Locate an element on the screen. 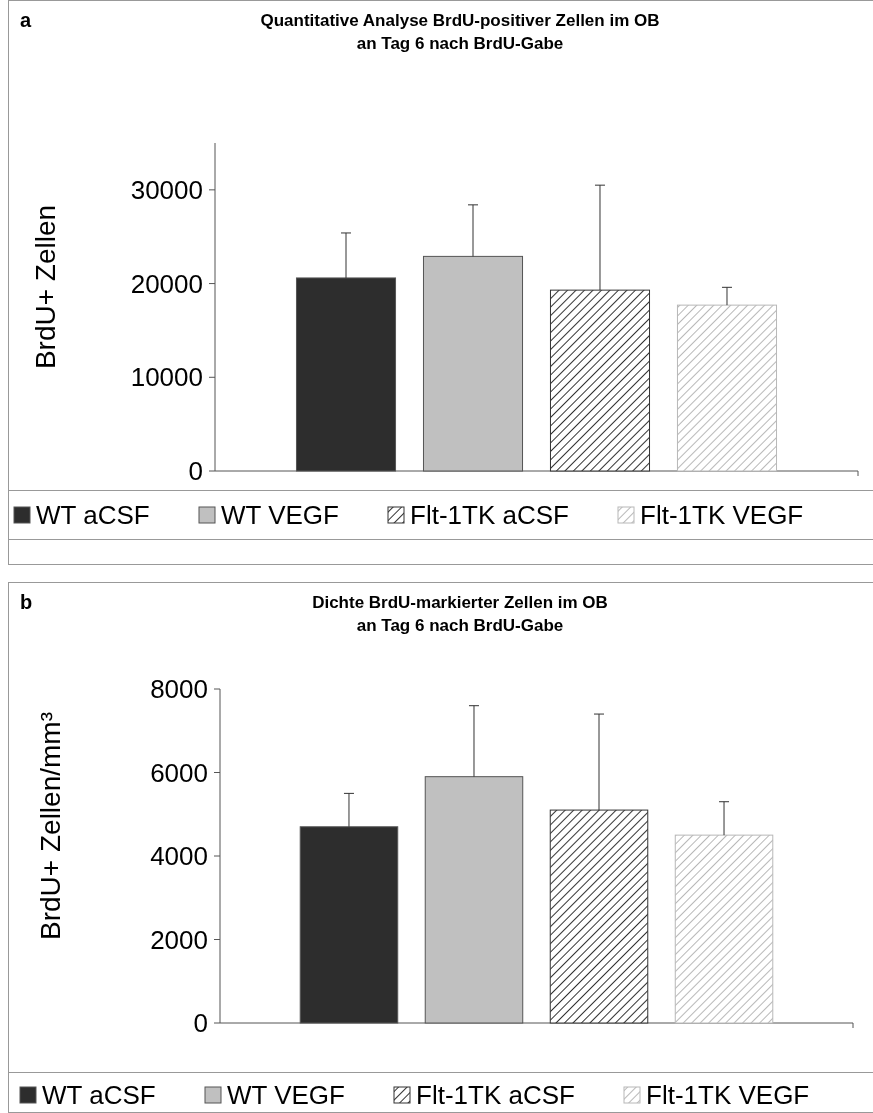 The image size is (873, 1113). y-tick-label: 2000 is located at coordinates (179, 939).